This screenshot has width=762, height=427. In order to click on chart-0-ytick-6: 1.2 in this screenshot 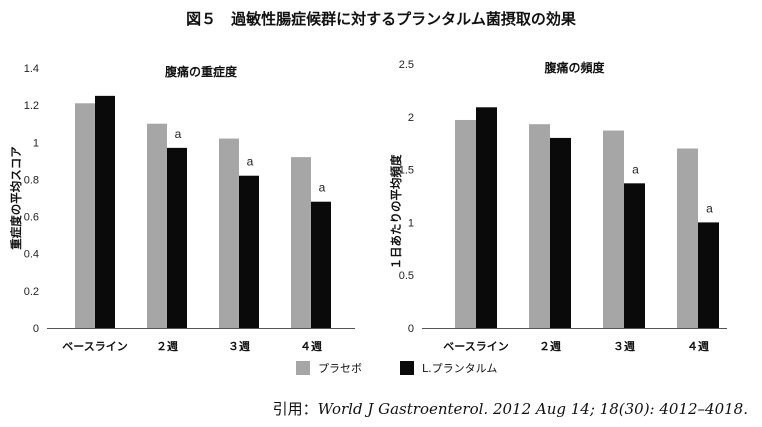, I will do `click(31, 106)`.